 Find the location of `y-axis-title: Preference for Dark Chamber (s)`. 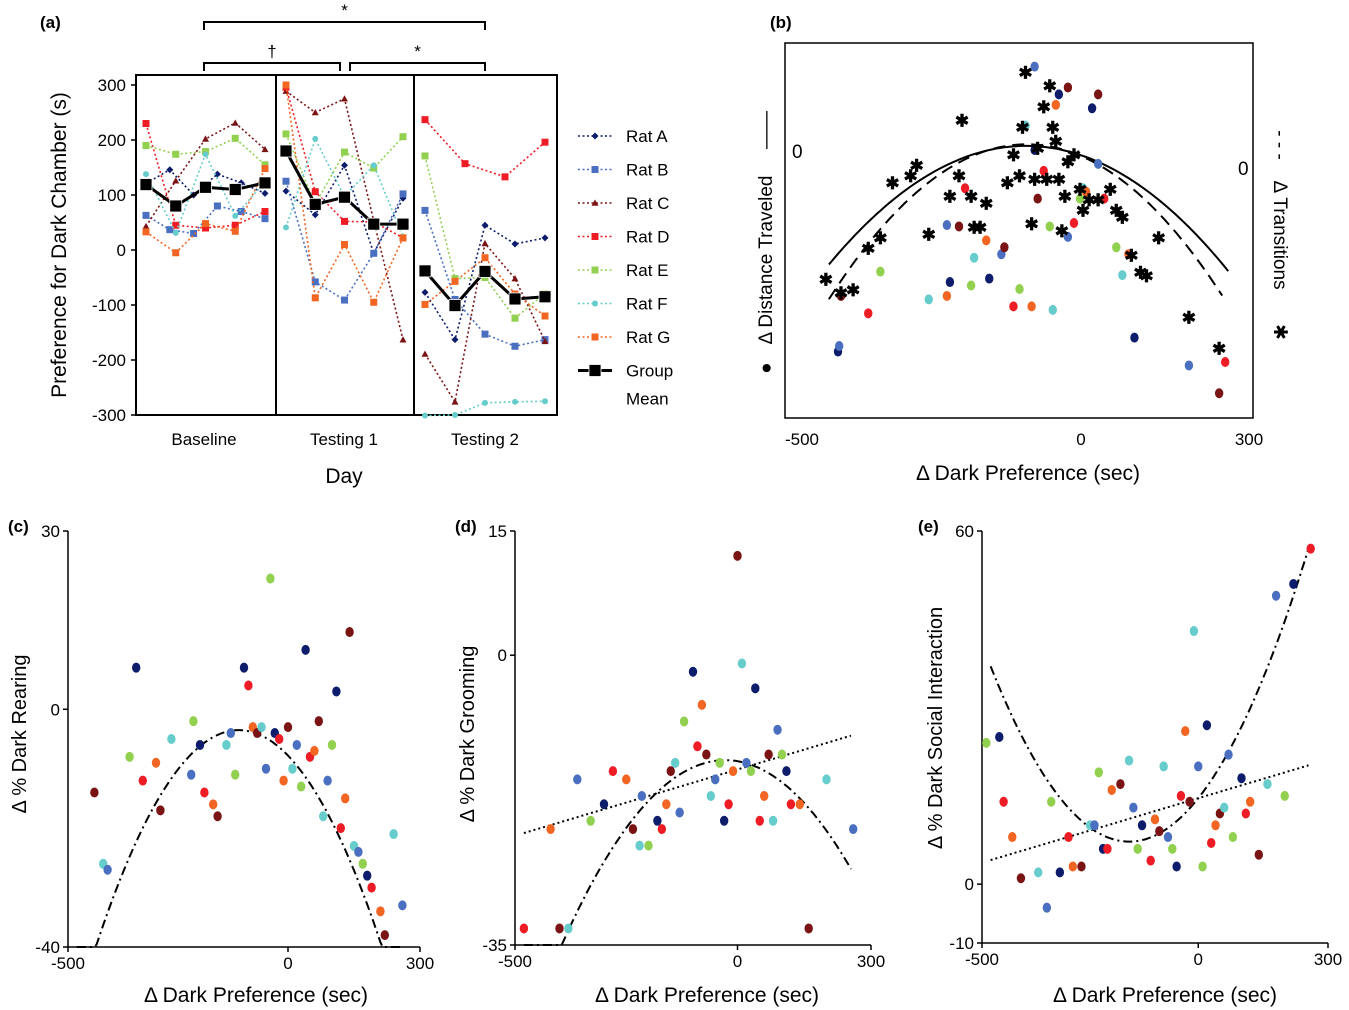

y-axis-title: Preference for Dark Chamber (s) is located at coordinates (59, 245).